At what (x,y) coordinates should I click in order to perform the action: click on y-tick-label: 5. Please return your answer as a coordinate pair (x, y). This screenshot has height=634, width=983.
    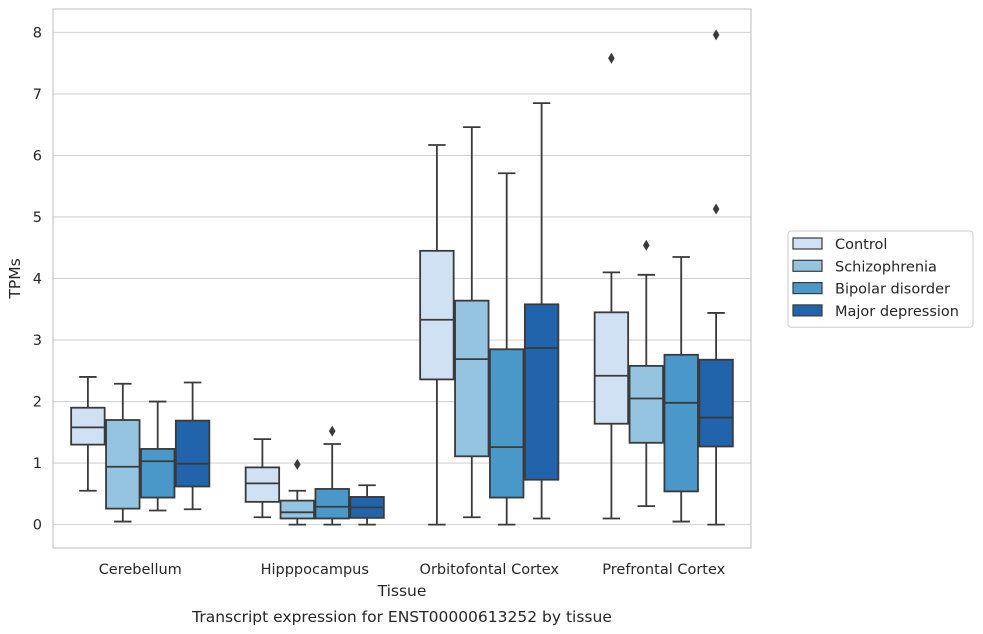
    Looking at the image, I should click on (37, 218).